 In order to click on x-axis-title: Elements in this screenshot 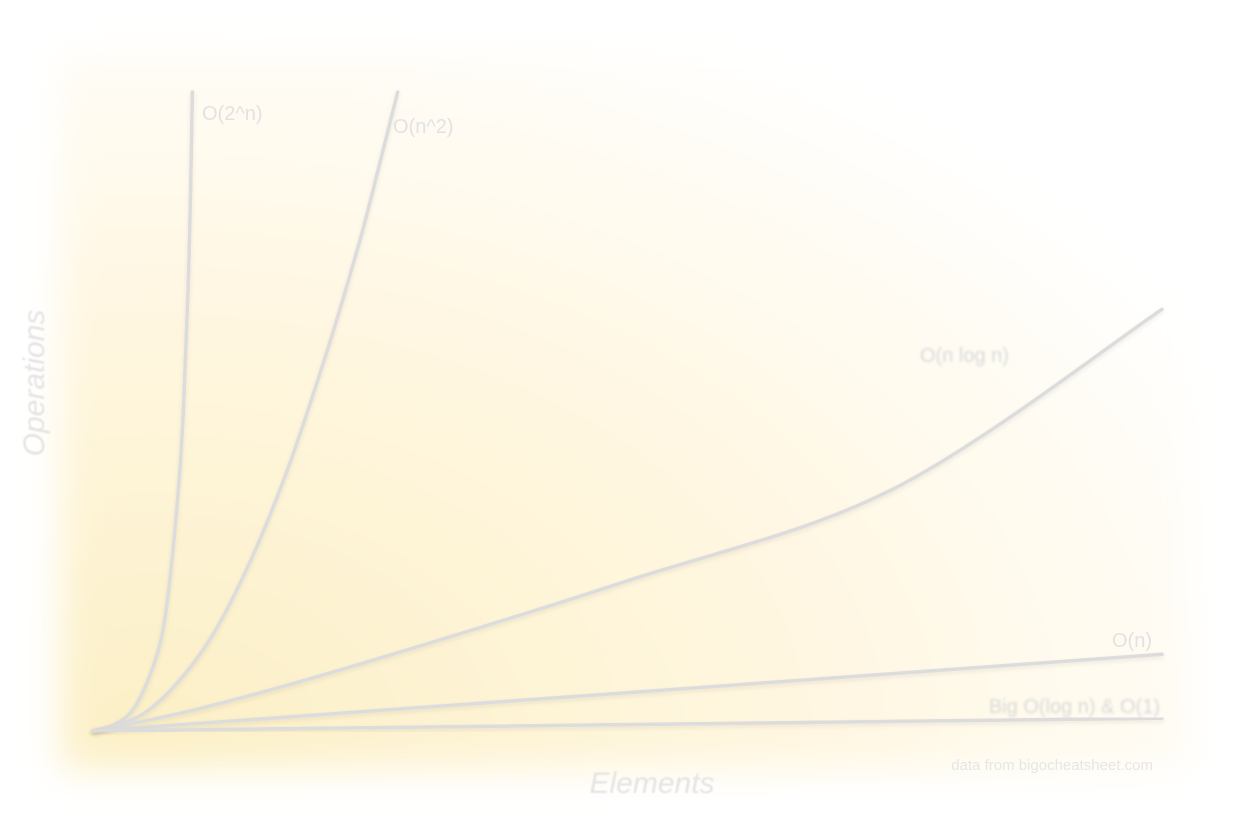, I will do `click(651, 783)`.